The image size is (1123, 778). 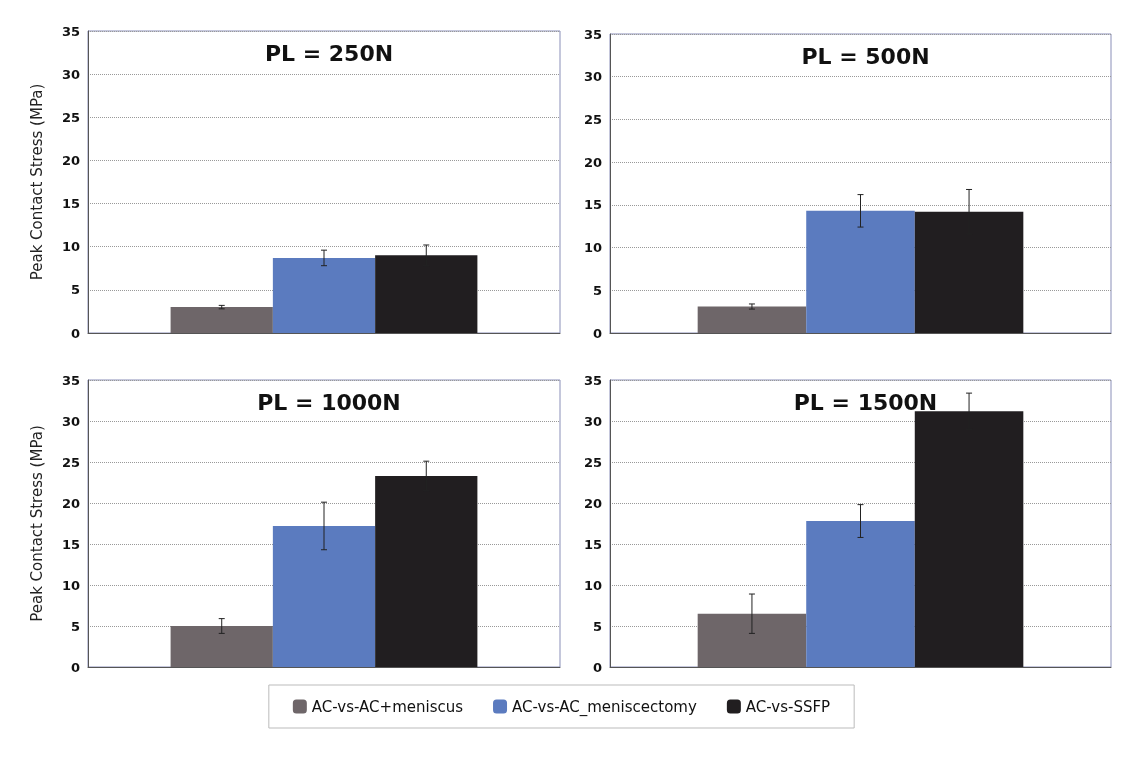 I want to click on legend-label: AC-vs-AC+meniscus, so click(x=387, y=706).